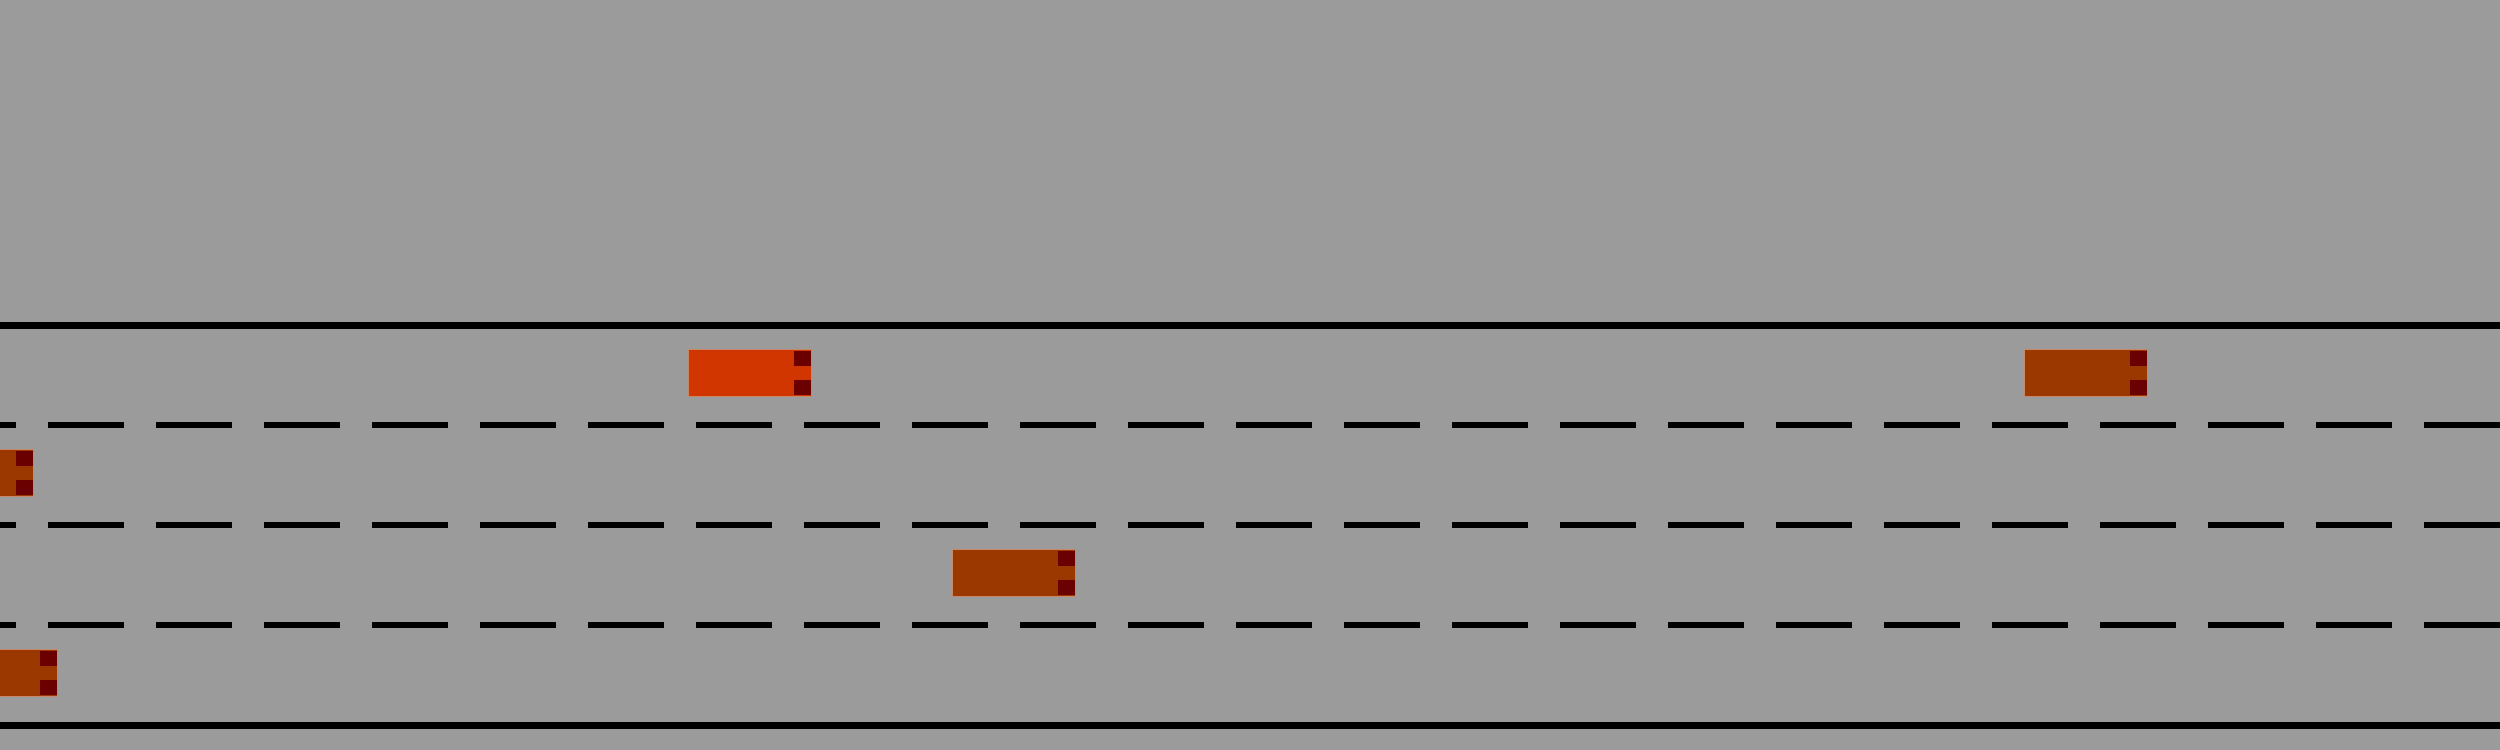 The width and height of the screenshot is (2500, 750). What do you see at coordinates (1250, 725) in the screenshot?
I see `road-bottom-edge` at bounding box center [1250, 725].